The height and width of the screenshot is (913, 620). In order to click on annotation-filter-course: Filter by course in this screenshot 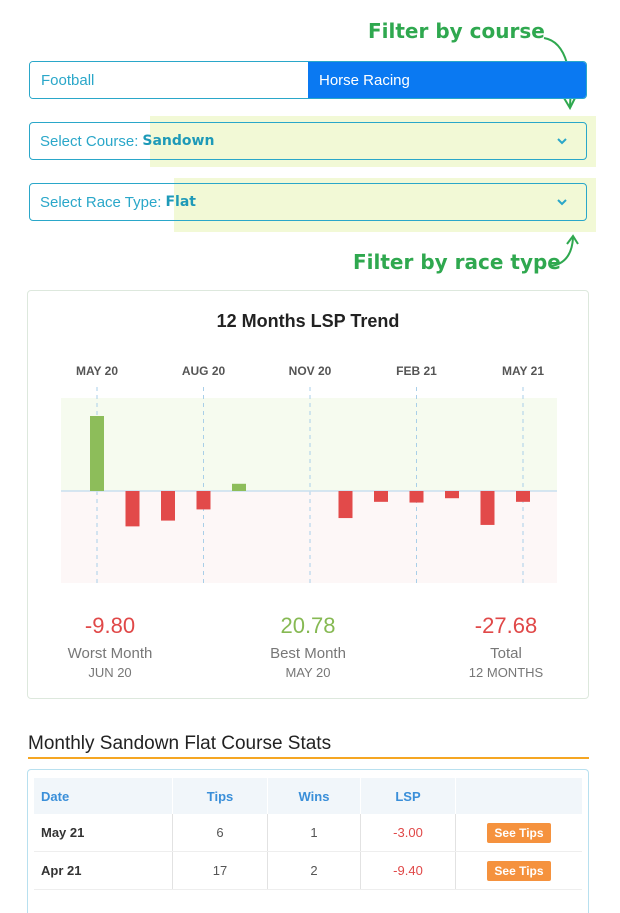, I will do `click(456, 31)`.